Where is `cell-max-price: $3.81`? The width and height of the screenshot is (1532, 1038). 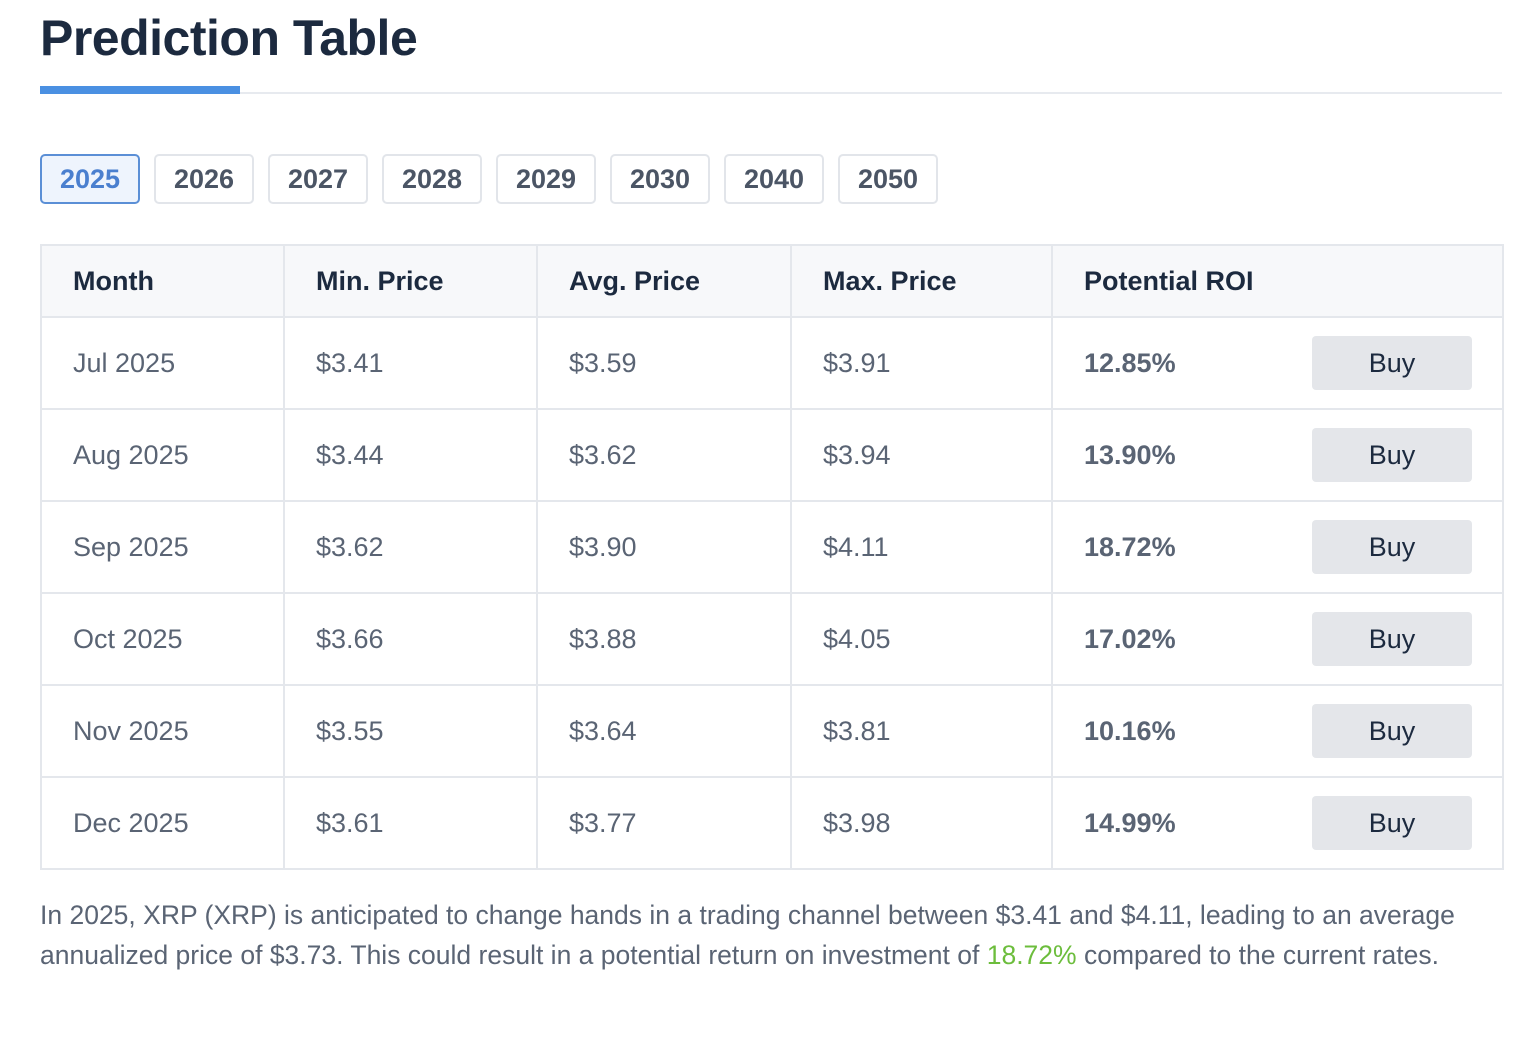
cell-max-price: $3.81 is located at coordinates (921, 731).